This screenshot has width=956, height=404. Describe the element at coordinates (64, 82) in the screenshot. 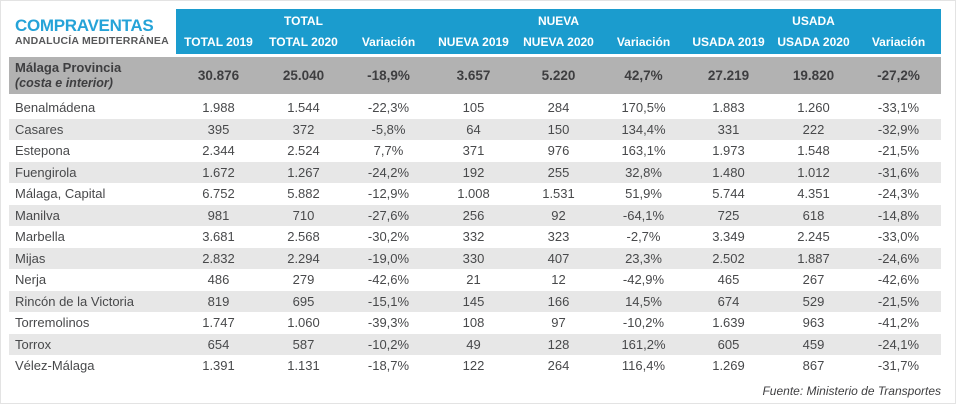

I see `summary-name-sub: (costa e interior)` at that location.